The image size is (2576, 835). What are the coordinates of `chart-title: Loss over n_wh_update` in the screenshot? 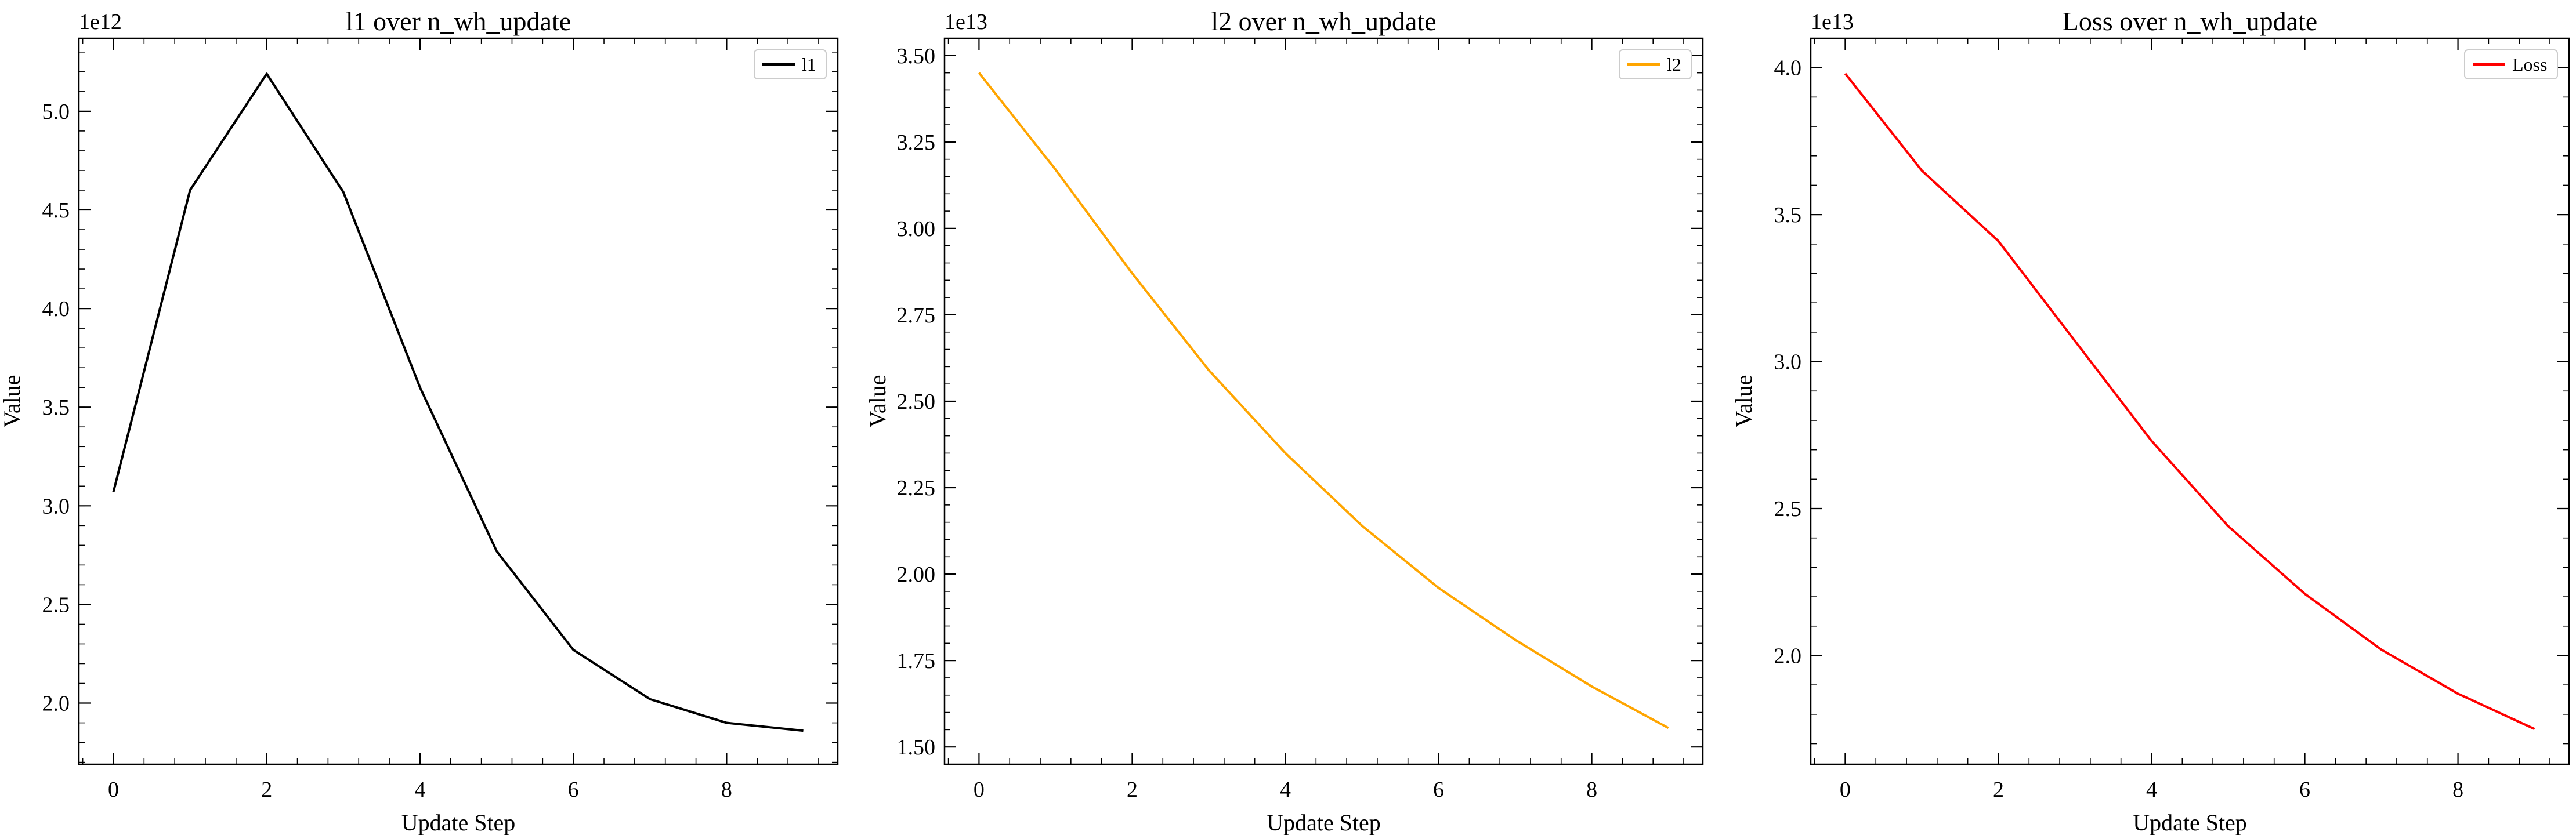 It's located at (2190, 21).